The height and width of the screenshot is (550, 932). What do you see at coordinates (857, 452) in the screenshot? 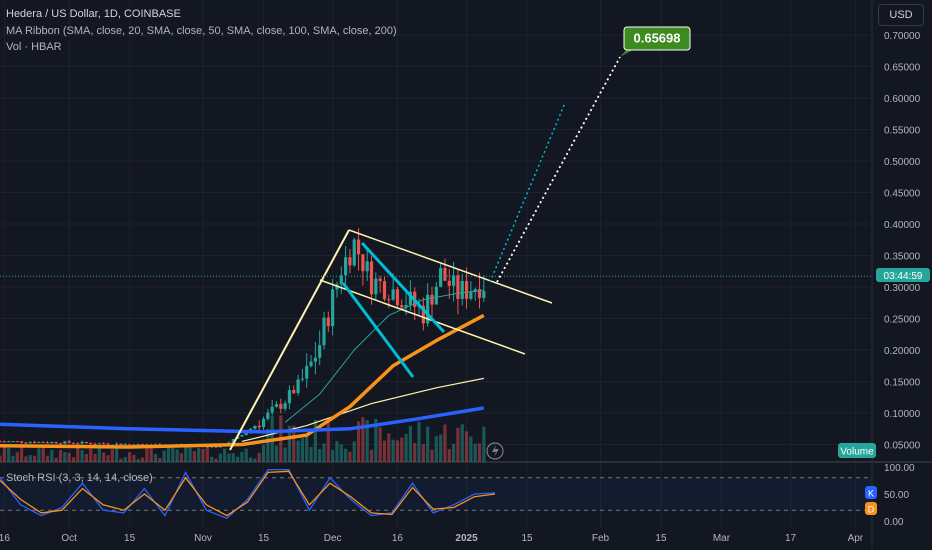
I see `volume-tag: Volume` at bounding box center [857, 452].